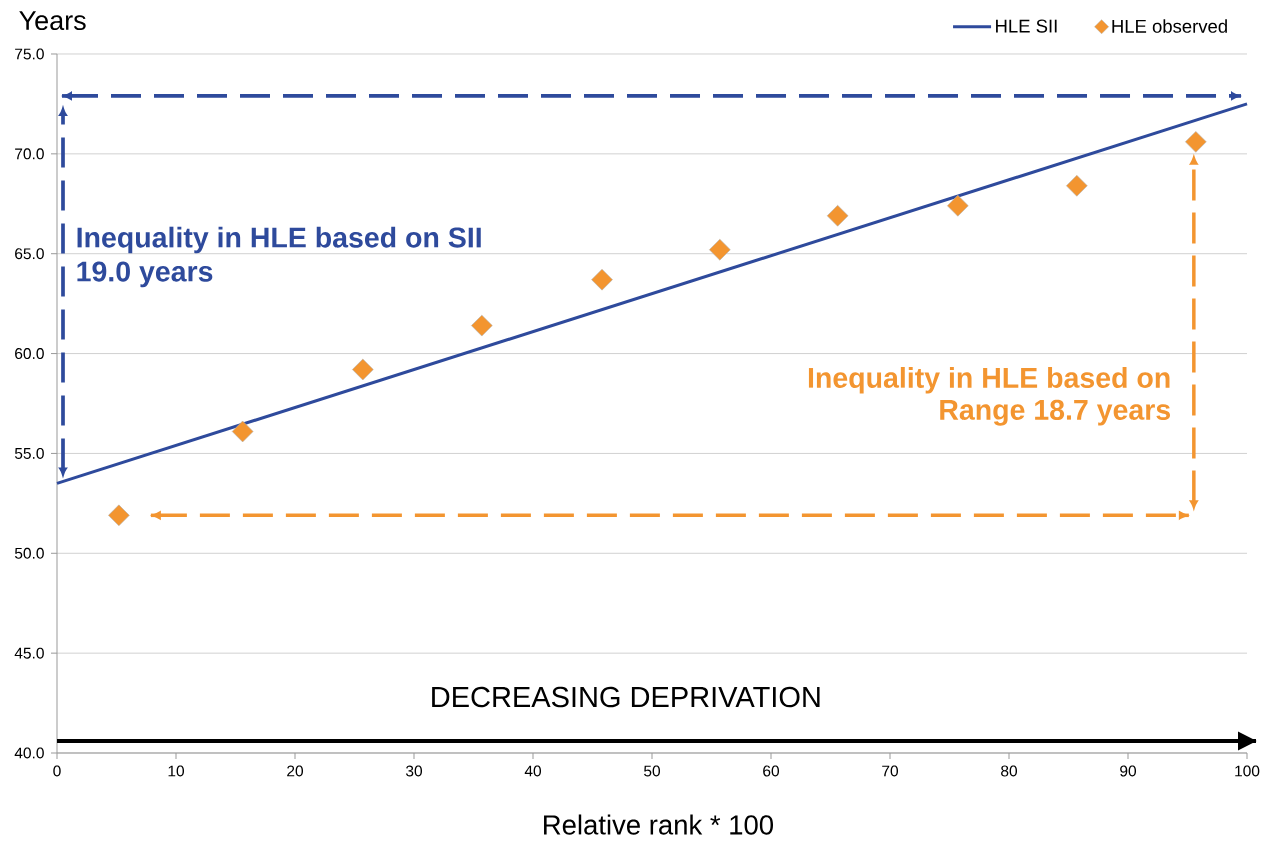 The width and height of the screenshot is (1275, 843). I want to click on x-tick-label: 50, so click(652, 771).